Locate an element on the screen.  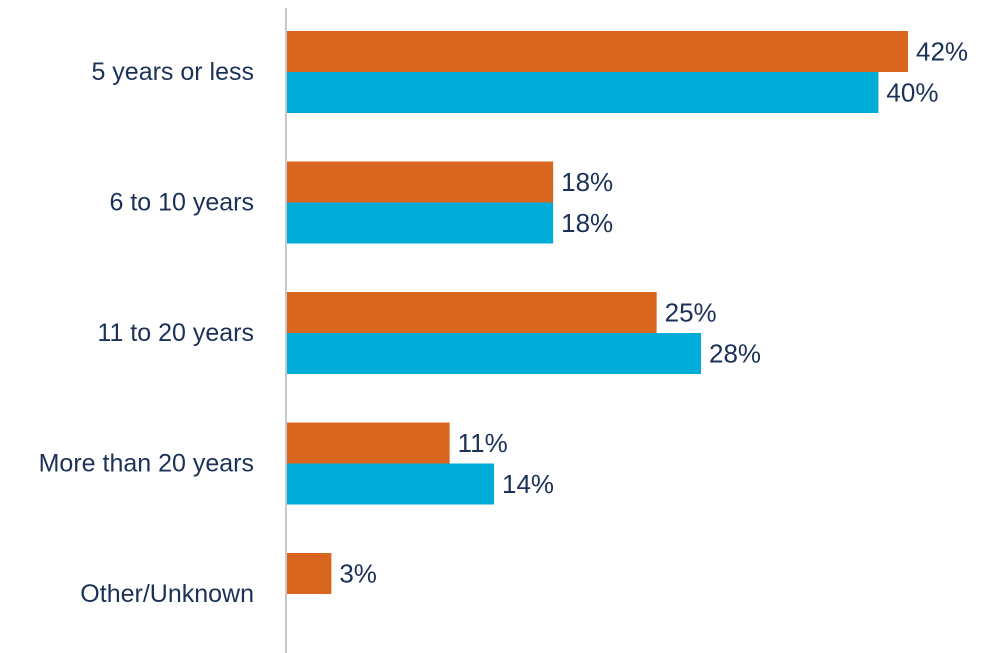
value-label: 42% is located at coordinates (942, 52).